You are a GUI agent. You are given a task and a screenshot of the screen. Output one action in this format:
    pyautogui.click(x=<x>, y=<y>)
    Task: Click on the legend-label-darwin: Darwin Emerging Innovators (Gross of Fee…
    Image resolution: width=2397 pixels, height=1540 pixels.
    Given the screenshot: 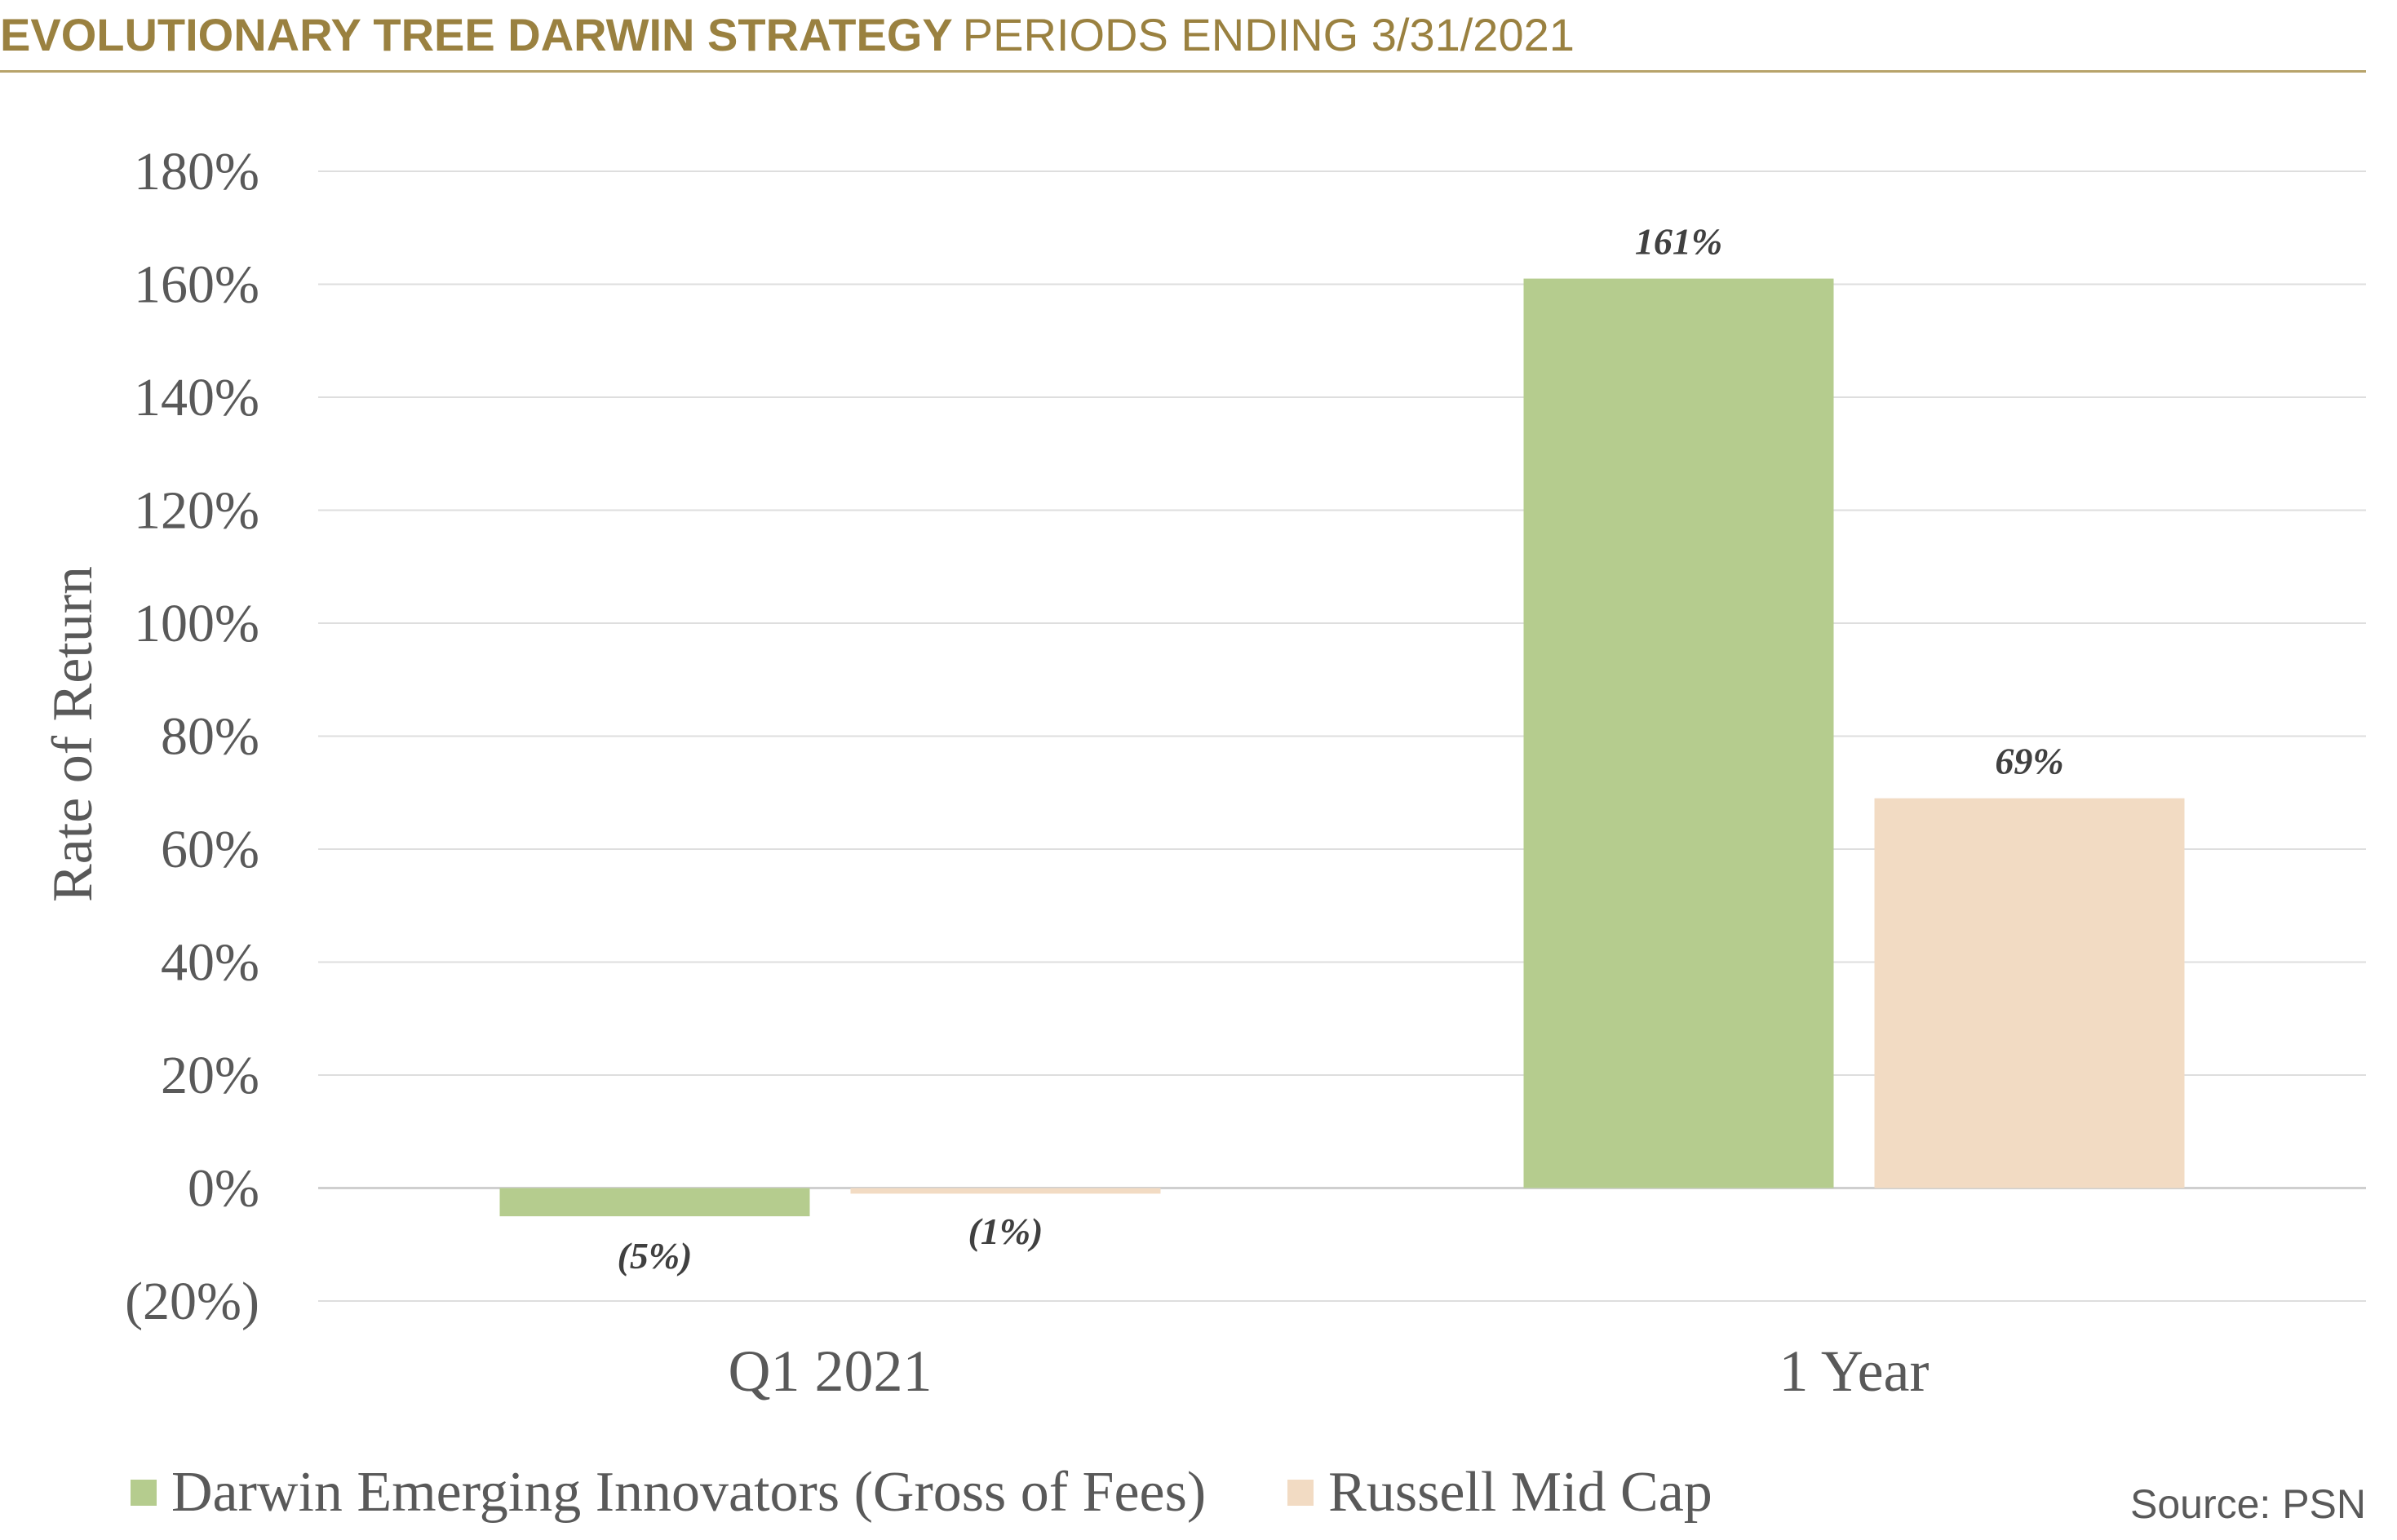 What is the action you would take?
    pyautogui.click(x=689, y=1492)
    